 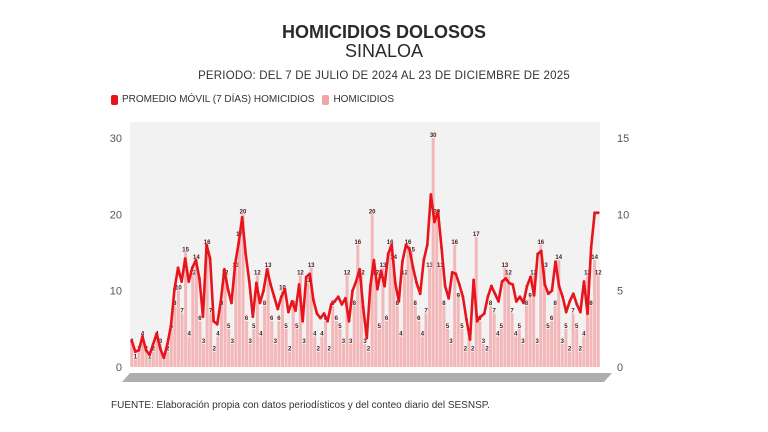 I want to click on left-axis-tick: 30, so click(x=116, y=139).